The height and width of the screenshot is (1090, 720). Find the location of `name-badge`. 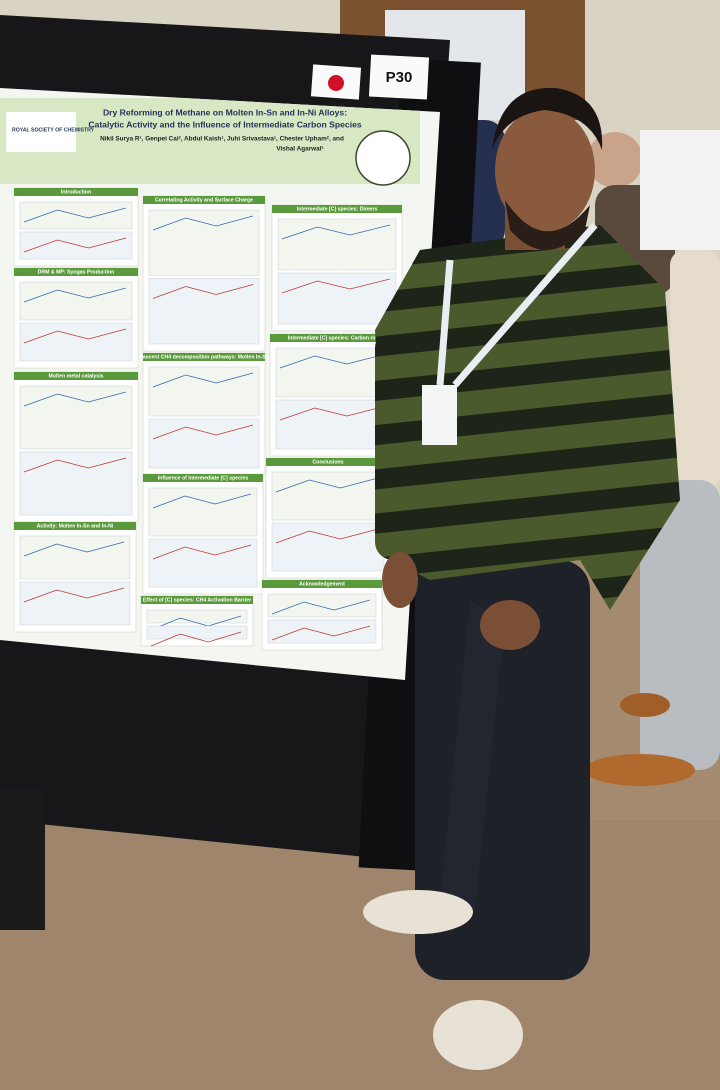

name-badge is located at coordinates (439, 415).